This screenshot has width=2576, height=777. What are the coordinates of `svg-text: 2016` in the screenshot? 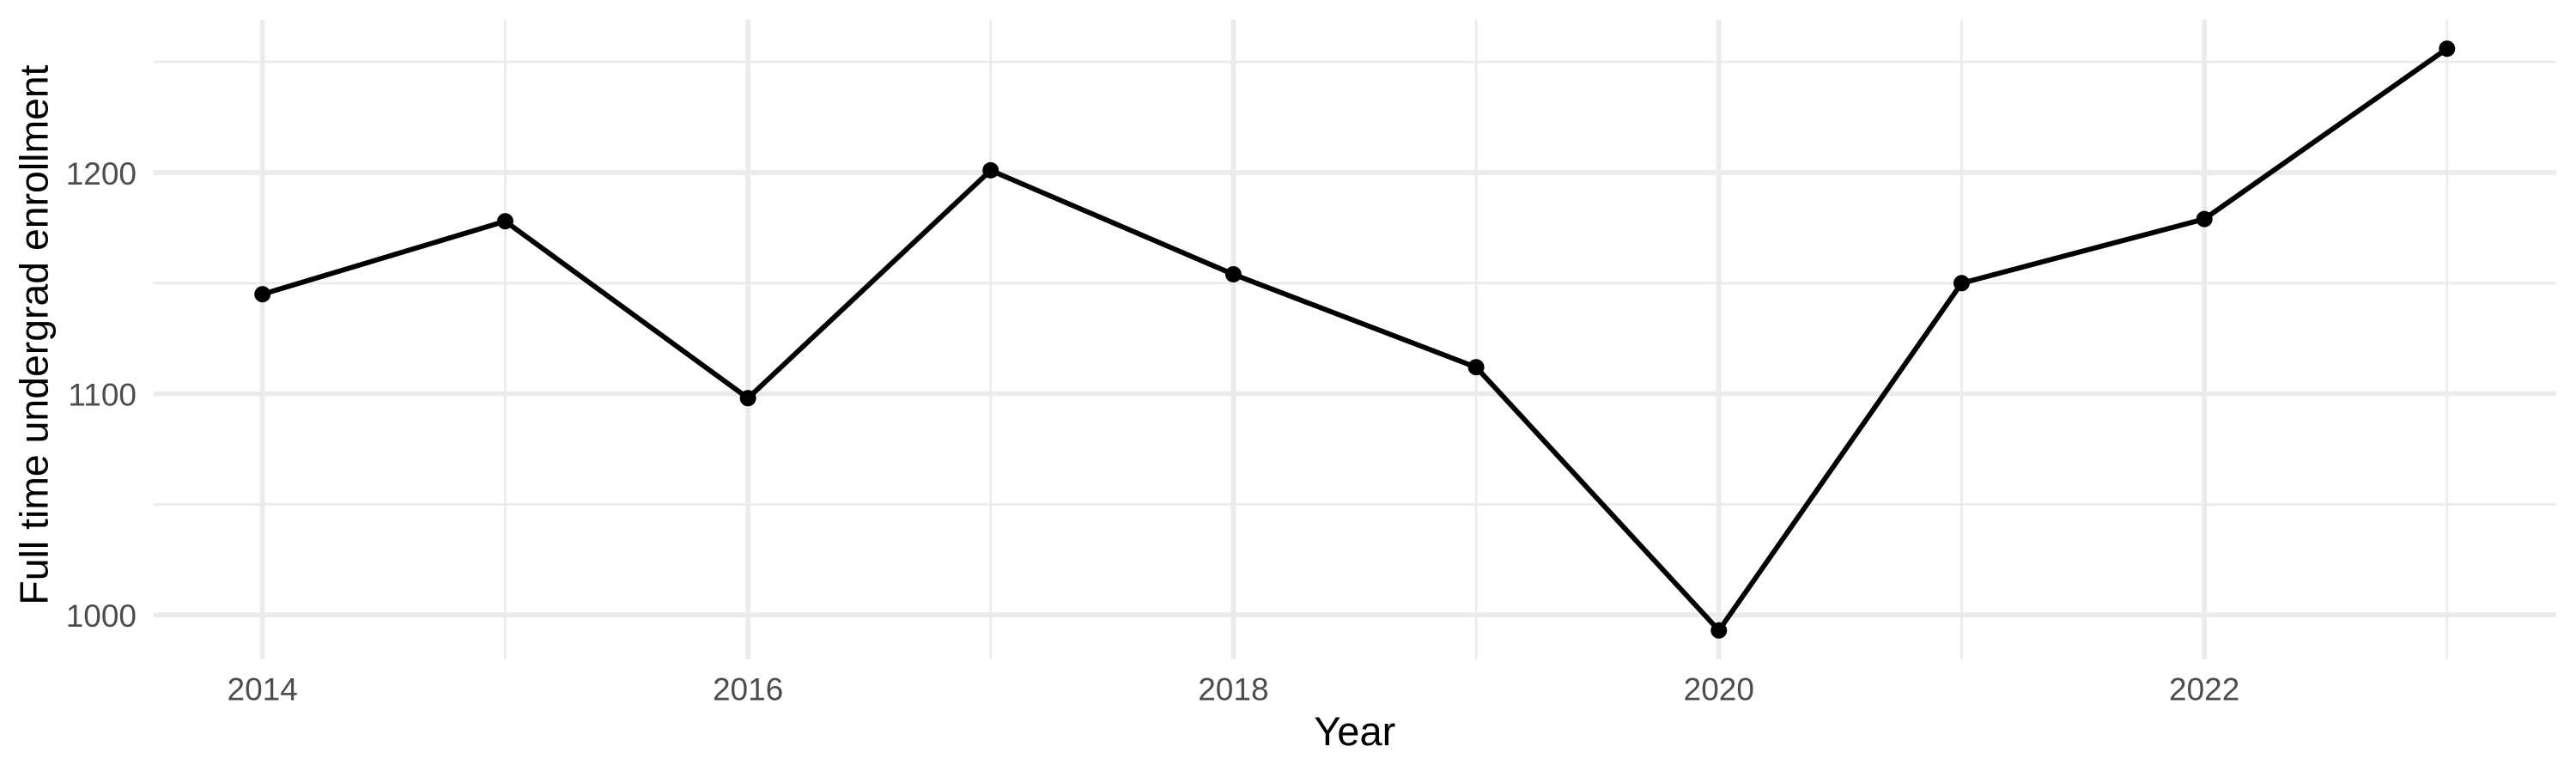 It's located at (748, 689).